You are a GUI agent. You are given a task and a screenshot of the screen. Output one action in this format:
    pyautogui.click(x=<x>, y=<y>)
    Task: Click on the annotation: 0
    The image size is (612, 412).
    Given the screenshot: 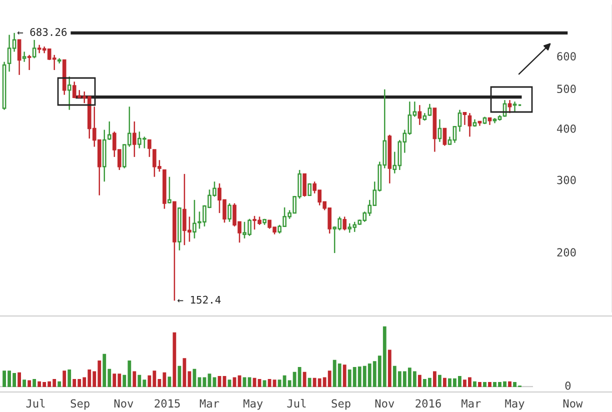 What is the action you would take?
    pyautogui.click(x=568, y=385)
    